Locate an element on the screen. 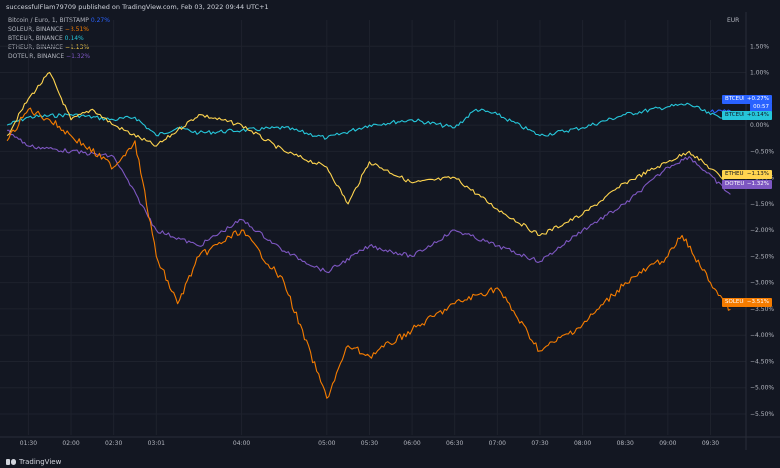  watermark-text: TradingView is located at coordinates (40, 462).